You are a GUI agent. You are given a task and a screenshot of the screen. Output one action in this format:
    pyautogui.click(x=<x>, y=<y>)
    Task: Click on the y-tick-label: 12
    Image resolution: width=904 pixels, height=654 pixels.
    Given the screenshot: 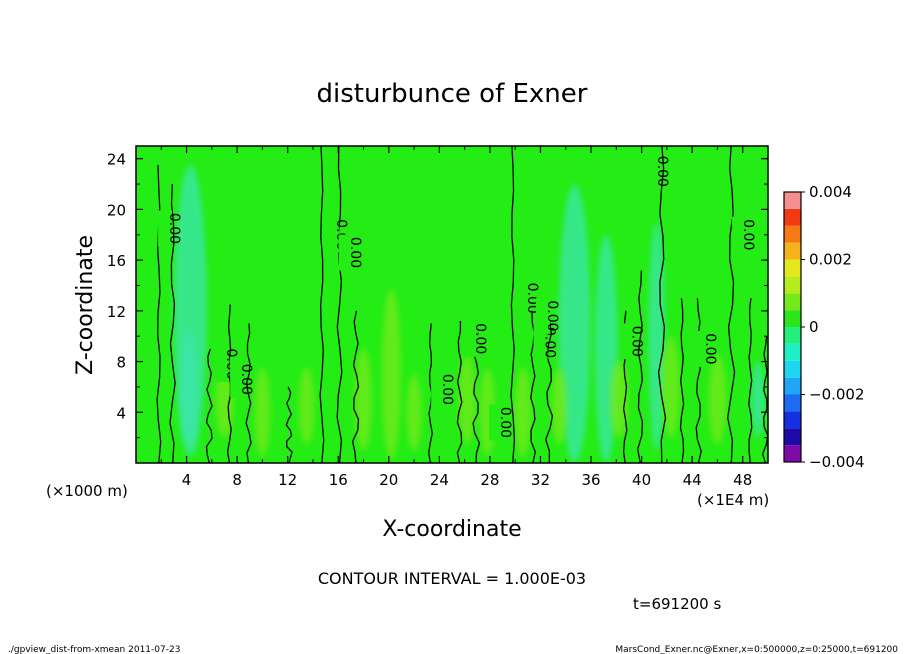 What is the action you would take?
    pyautogui.click(x=116, y=312)
    